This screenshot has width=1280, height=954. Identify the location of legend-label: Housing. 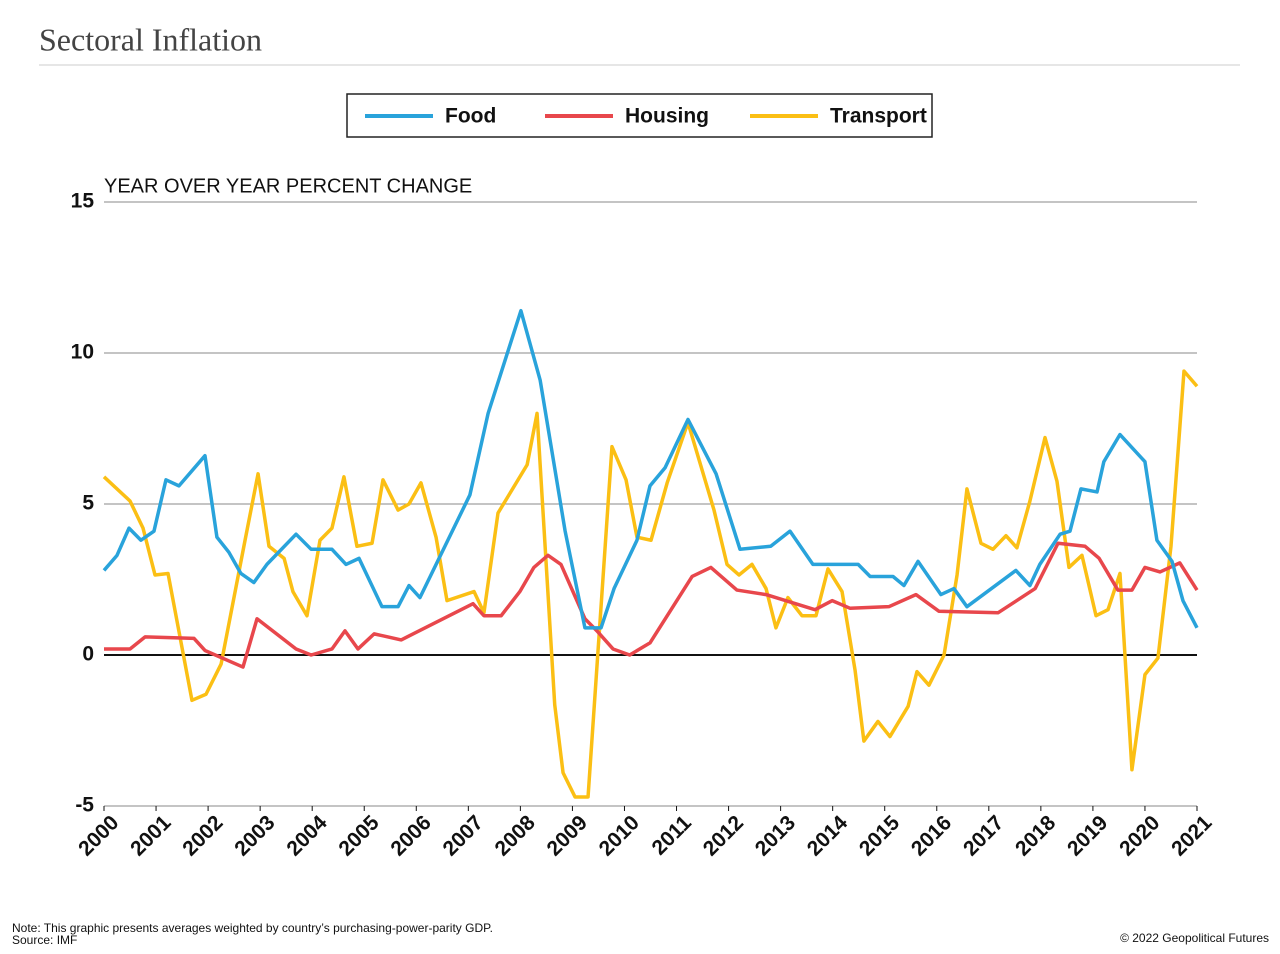
(667, 116).